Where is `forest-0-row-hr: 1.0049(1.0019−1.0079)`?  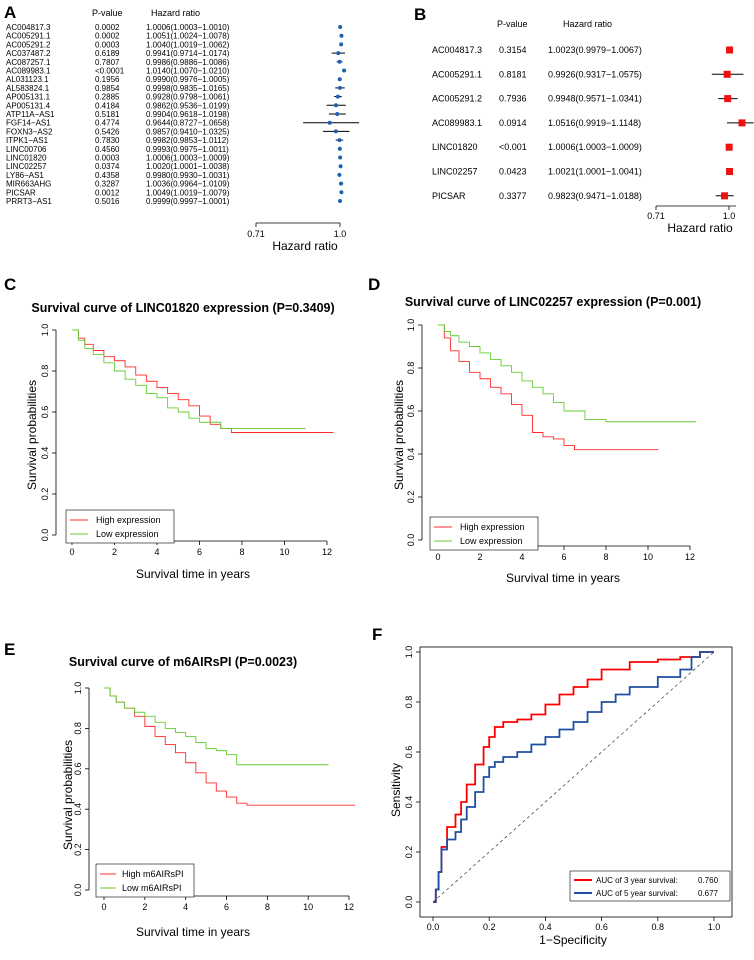 forest-0-row-hr: 1.0049(1.0019−1.0079) is located at coordinates (188, 192).